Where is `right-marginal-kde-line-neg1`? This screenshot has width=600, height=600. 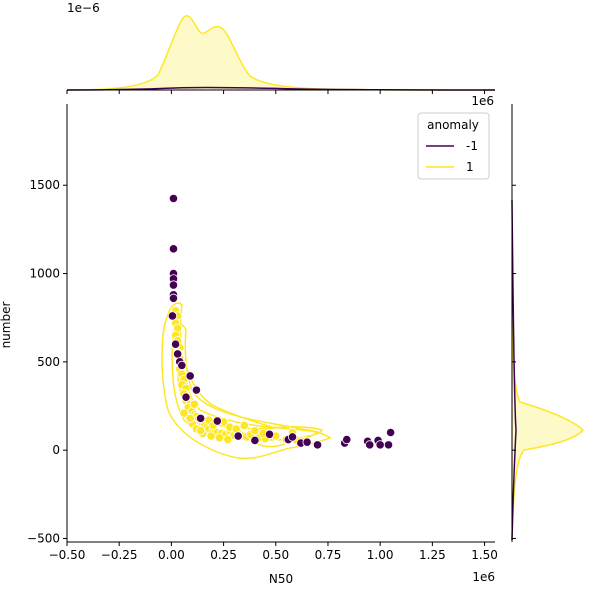 right-marginal-kde-line-neg1 is located at coordinates (514, 370).